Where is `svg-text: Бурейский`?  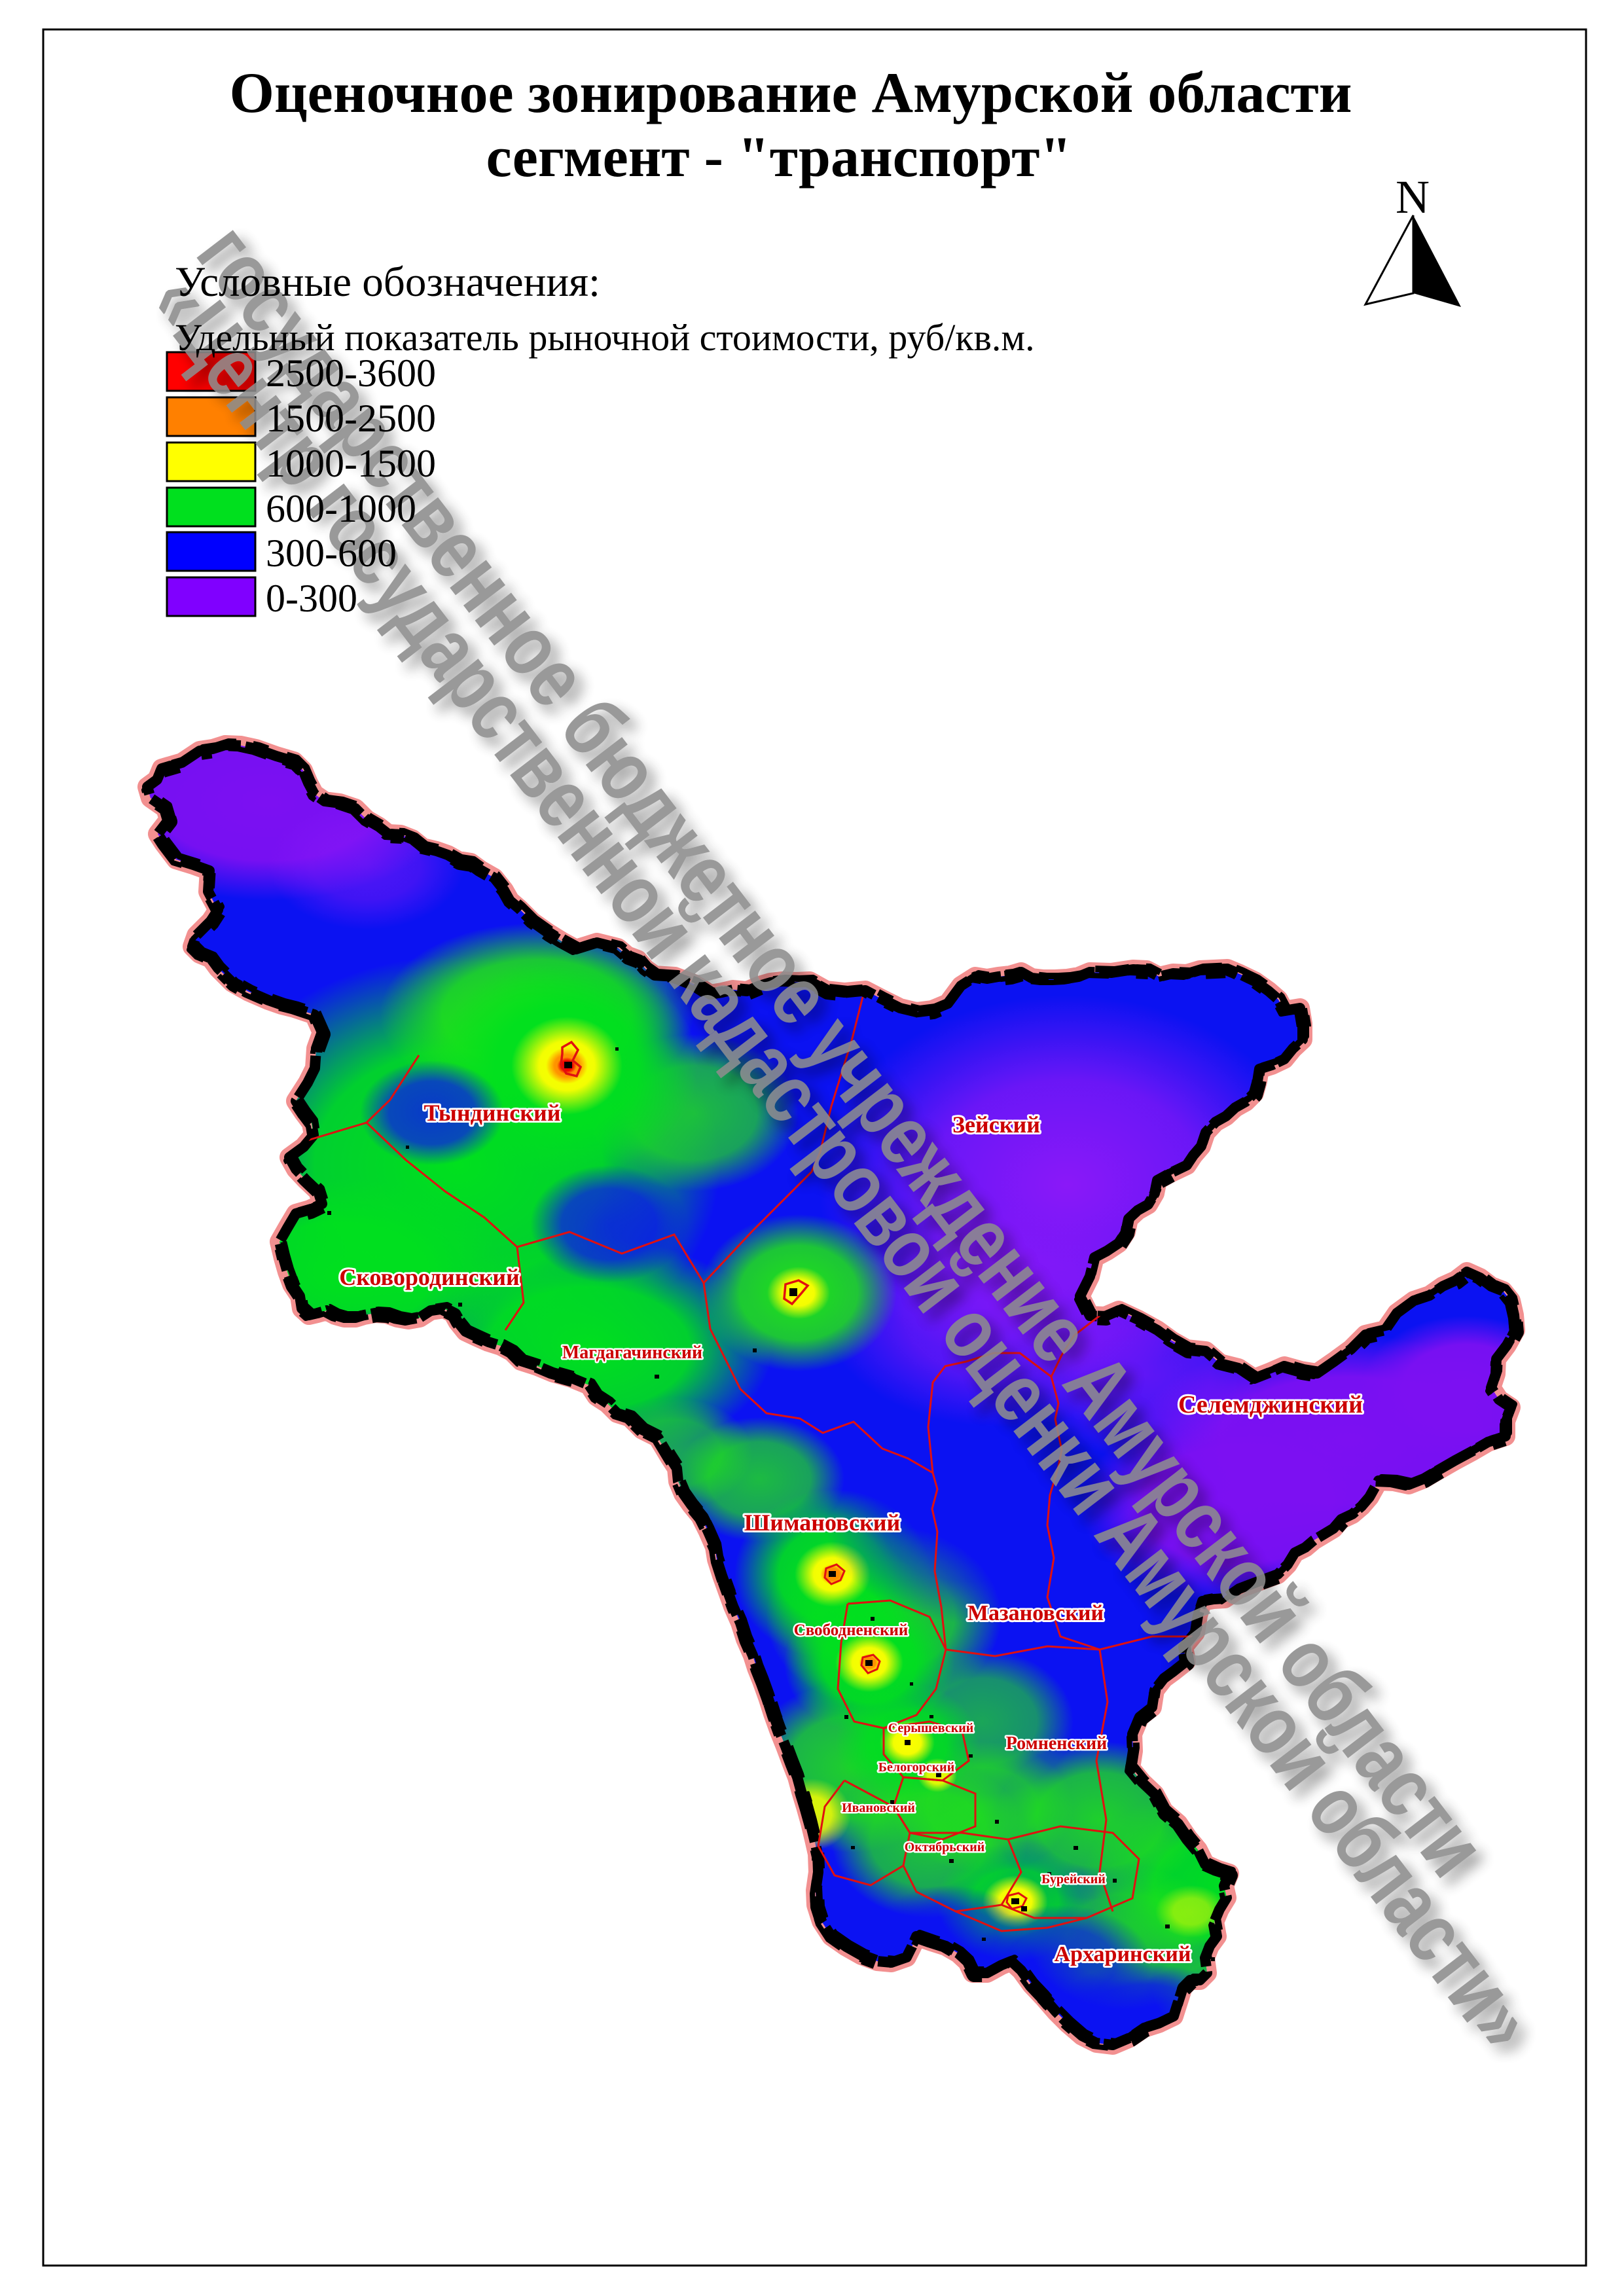 svg-text: Бурейский is located at coordinates (1073, 1879).